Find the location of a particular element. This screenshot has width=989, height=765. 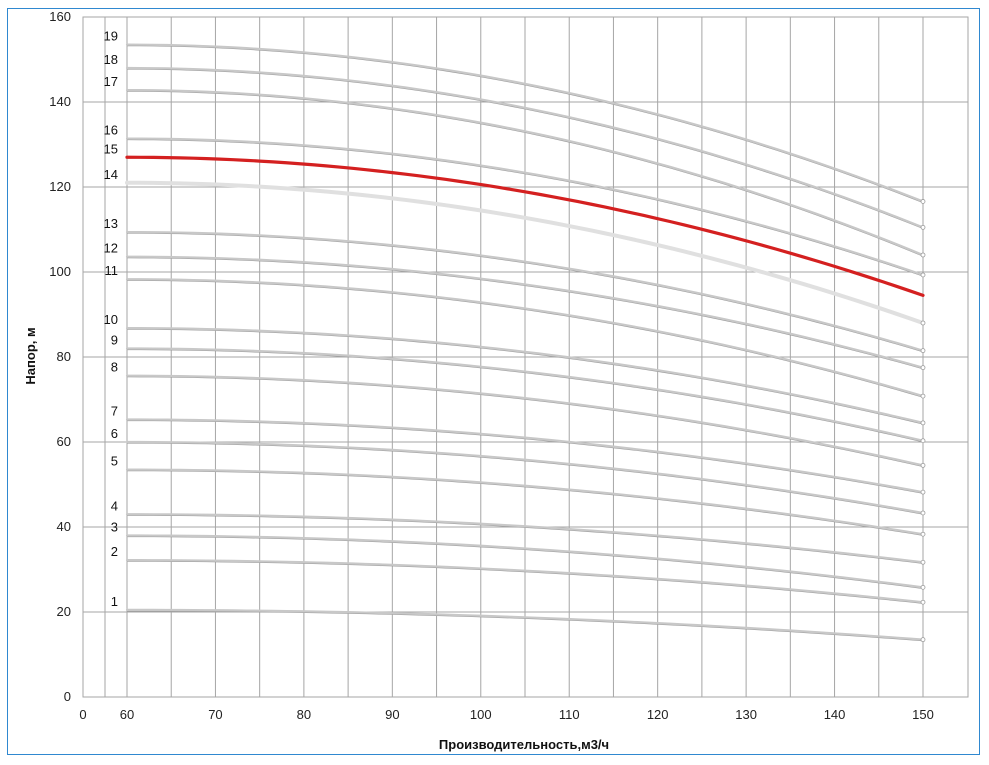

y-tick-label: 60 is located at coordinates (64, 441).